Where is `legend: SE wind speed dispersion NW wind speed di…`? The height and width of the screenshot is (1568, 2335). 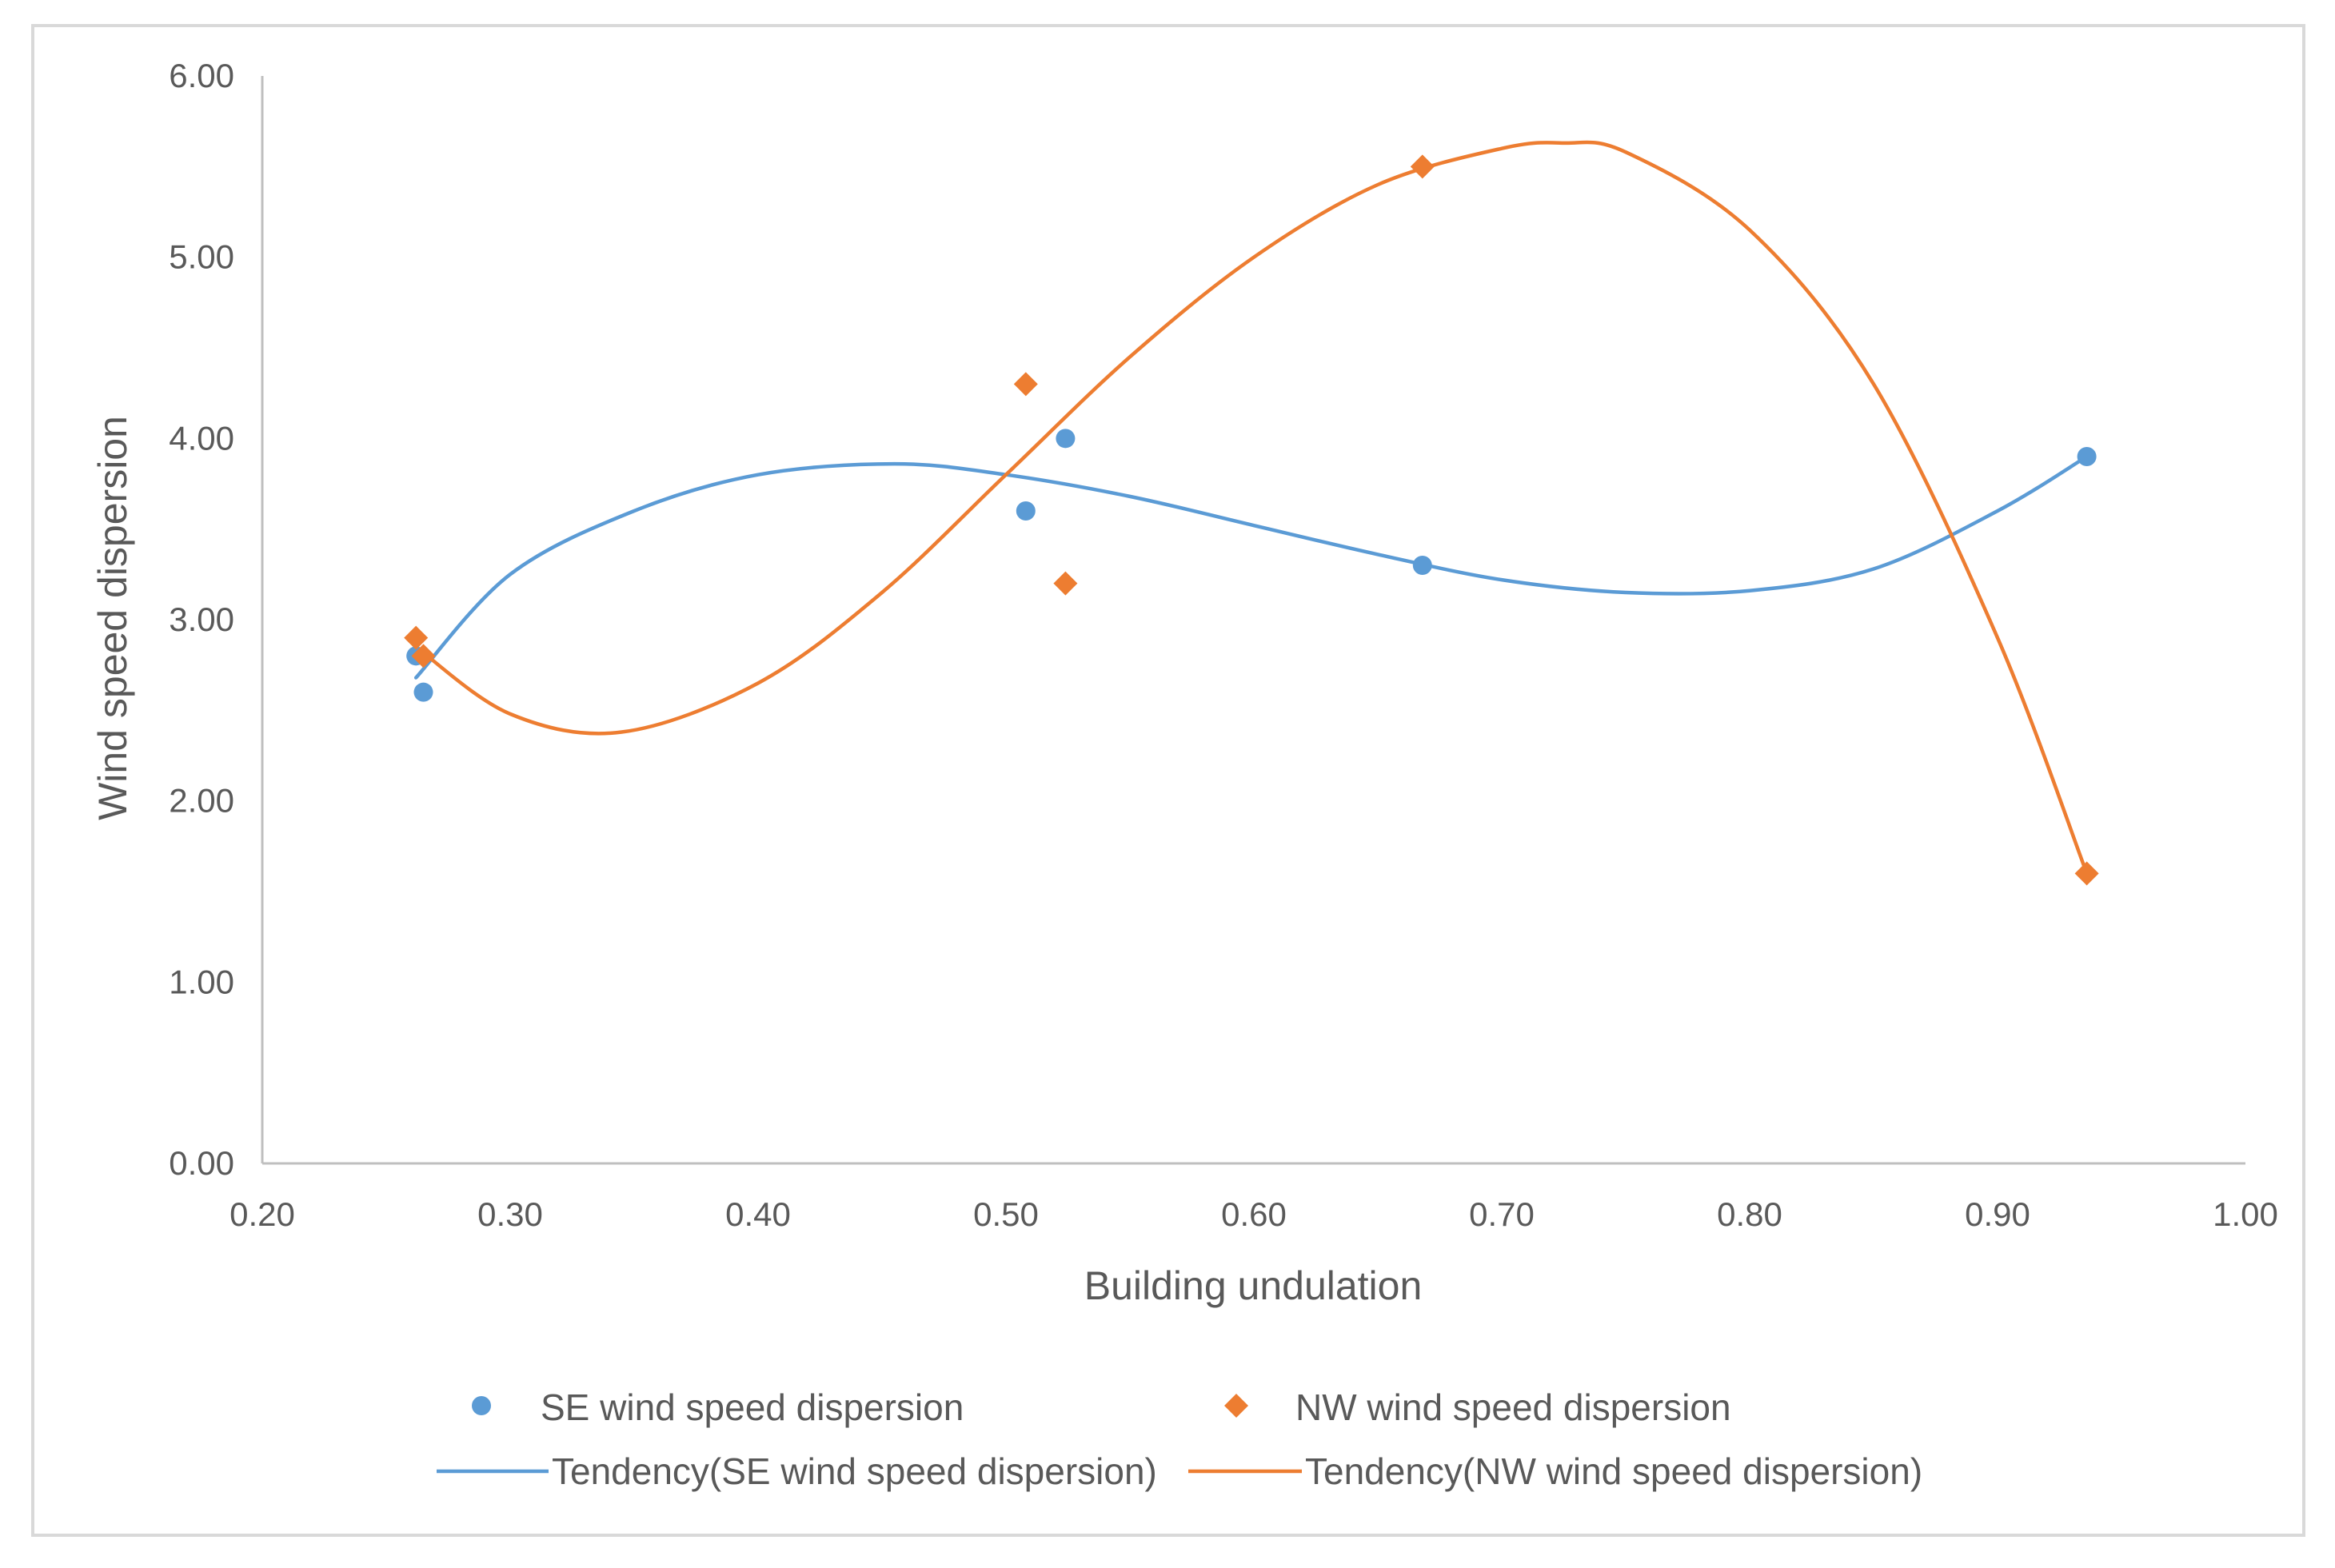
legend: SE wind speed dispersion NW wind speed di… is located at coordinates (1179, 1439).